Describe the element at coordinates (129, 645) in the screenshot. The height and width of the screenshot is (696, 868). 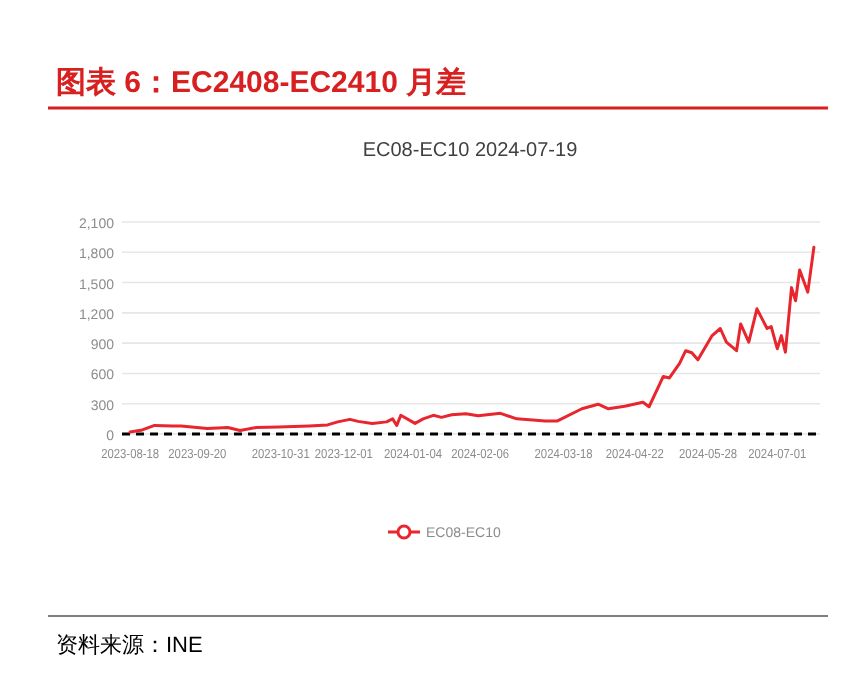
I see `text: 资料来源：INE` at that location.